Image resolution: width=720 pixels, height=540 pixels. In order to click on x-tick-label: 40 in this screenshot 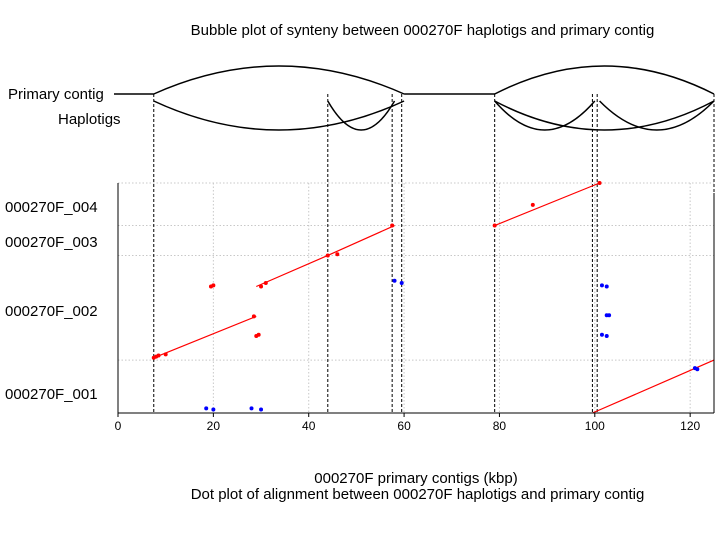, I will do `click(309, 426)`.